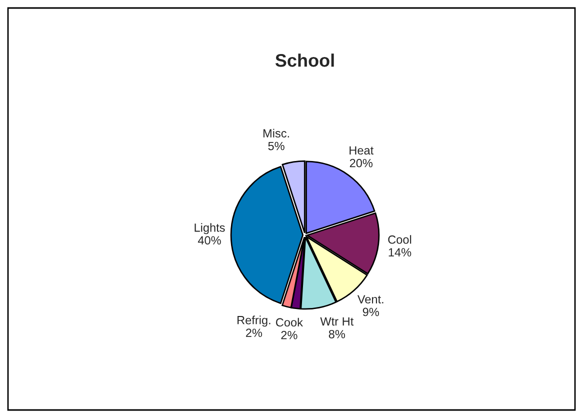 Image resolution: width=583 pixels, height=417 pixels. Describe the element at coordinates (254, 321) in the screenshot. I see `slice-label: Refrig.` at that location.